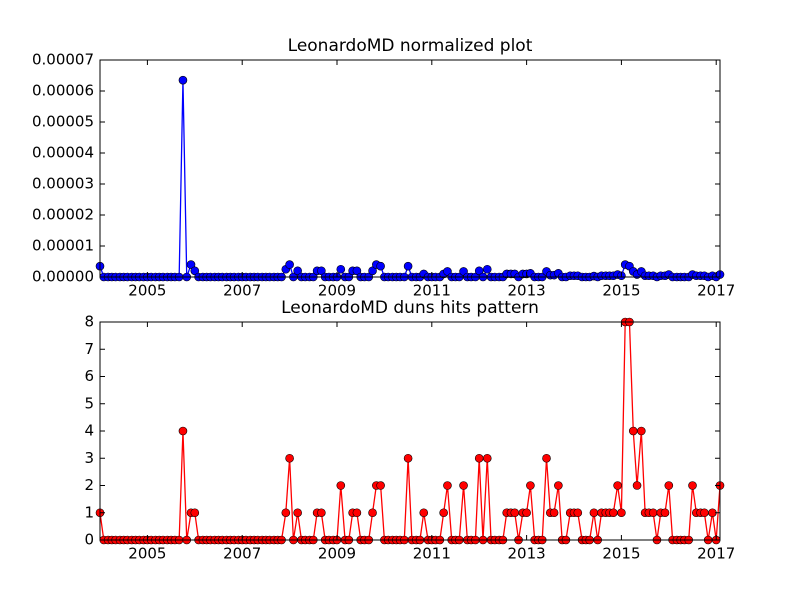 This screenshot has width=800, height=600. I want to click on y-tick-label: 3, so click(89, 458).